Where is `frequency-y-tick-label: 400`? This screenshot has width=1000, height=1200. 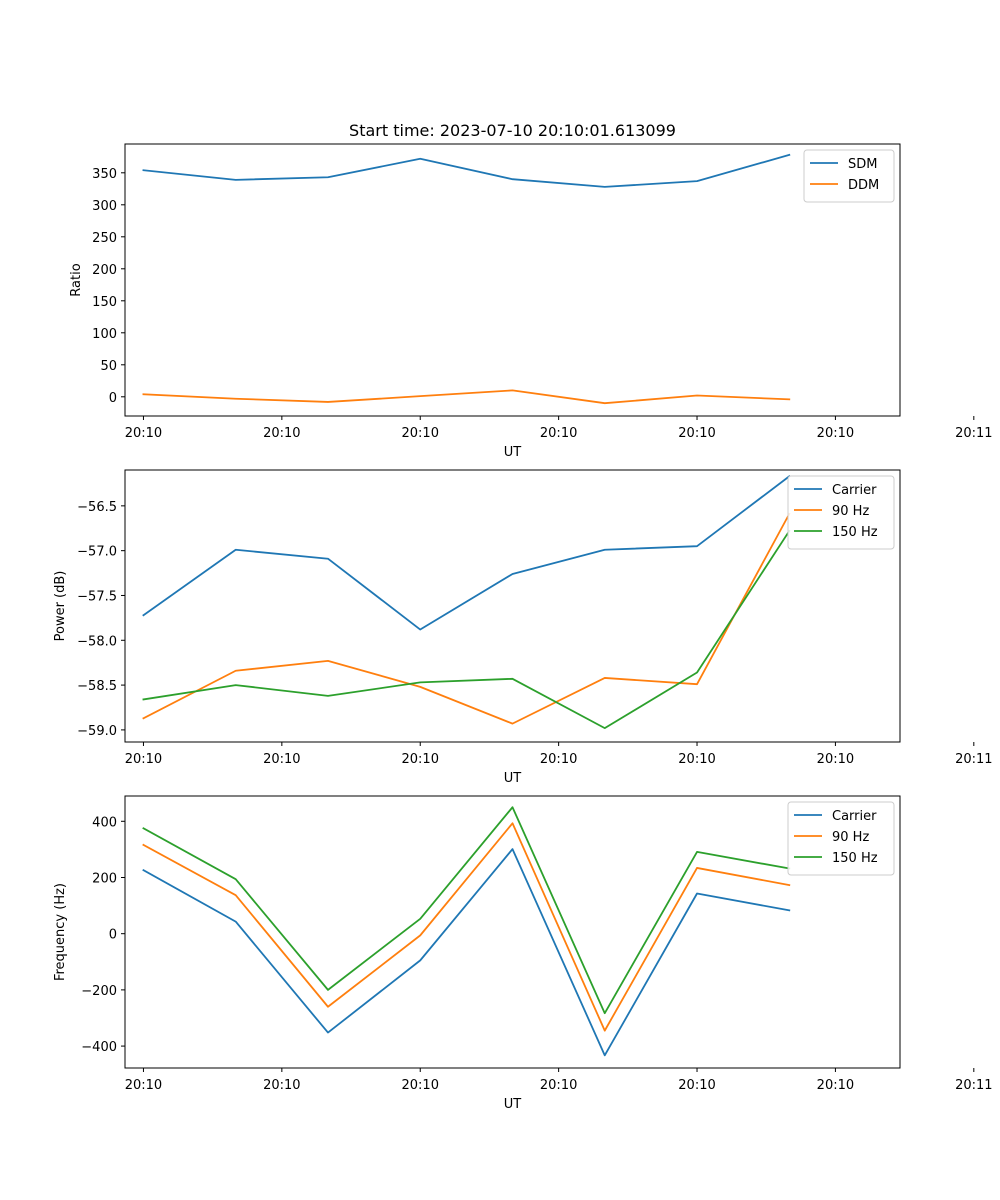
frequency-y-tick-label: 400 is located at coordinates (104, 822).